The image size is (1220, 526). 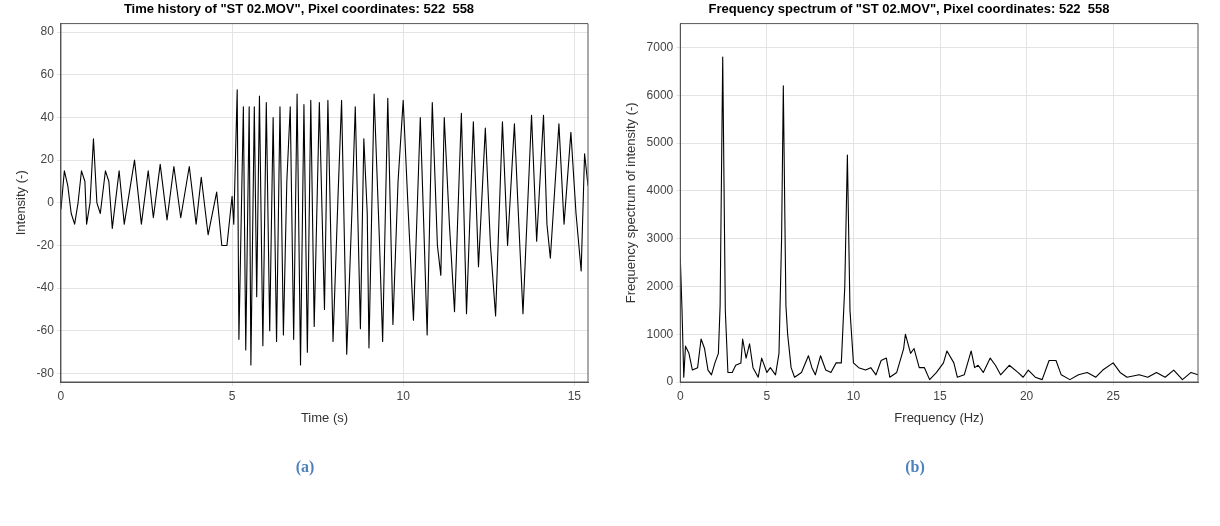 I want to click on y-tick-label: 20, so click(x=47, y=159).